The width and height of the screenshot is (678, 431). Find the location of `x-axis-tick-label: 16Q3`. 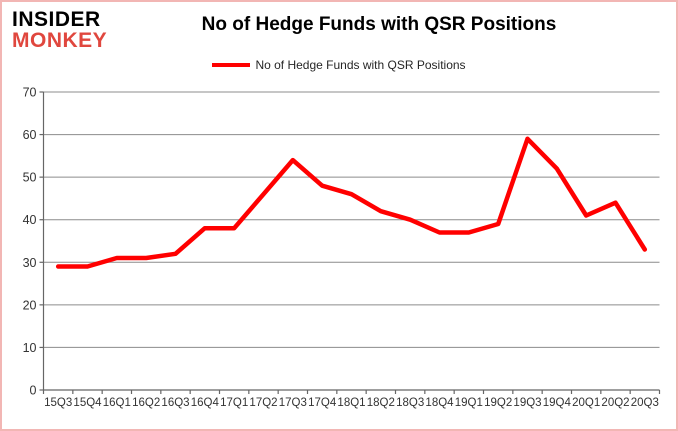

x-axis-tick-label: 16Q3 is located at coordinates (175, 403).